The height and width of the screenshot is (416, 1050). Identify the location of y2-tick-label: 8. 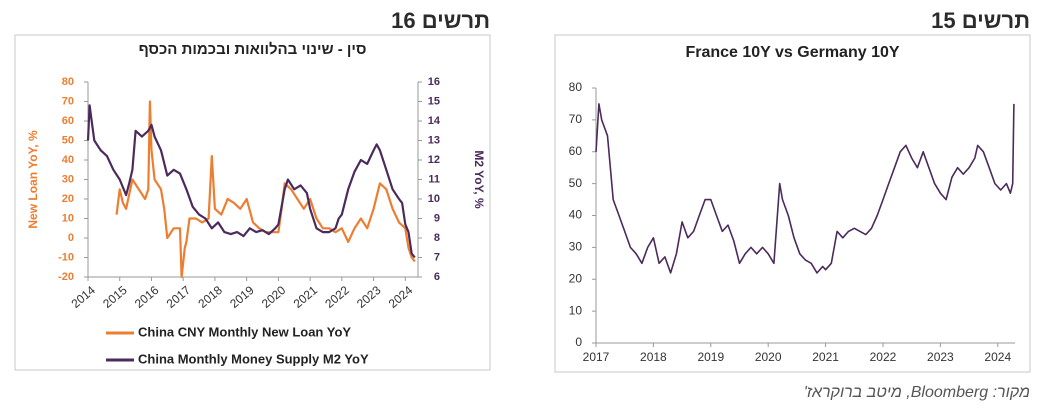
(437, 238).